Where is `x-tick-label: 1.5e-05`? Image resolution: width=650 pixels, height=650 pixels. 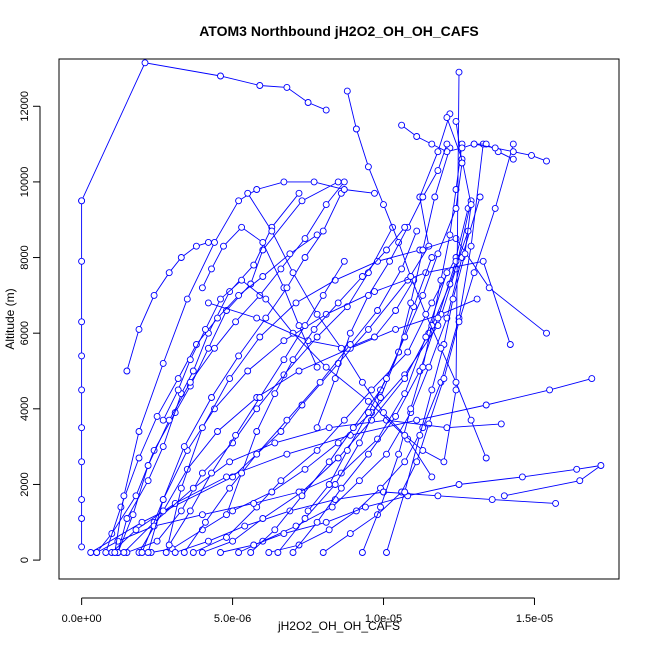 x-tick-label: 1.5e-05 is located at coordinates (534, 619).